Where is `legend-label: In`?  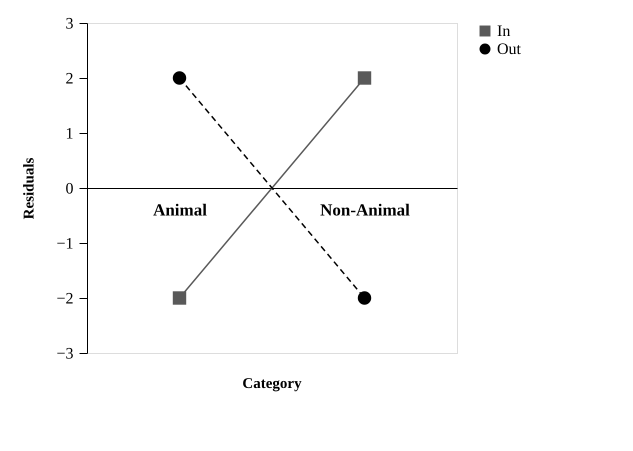
legend-label: In is located at coordinates (503, 31).